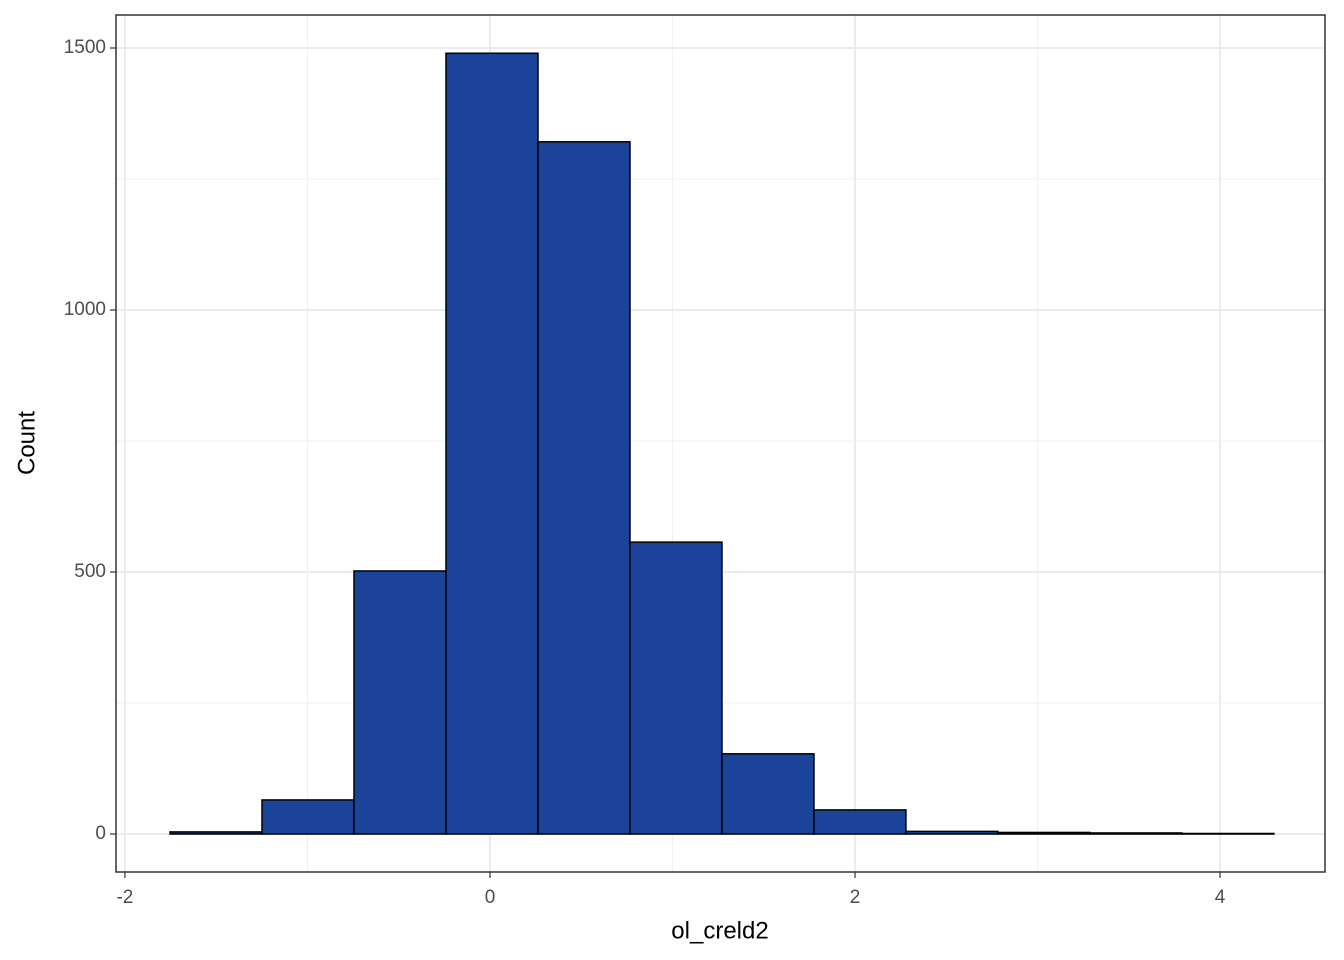  I want to click on y-tick-label: 1500, so click(85, 47).